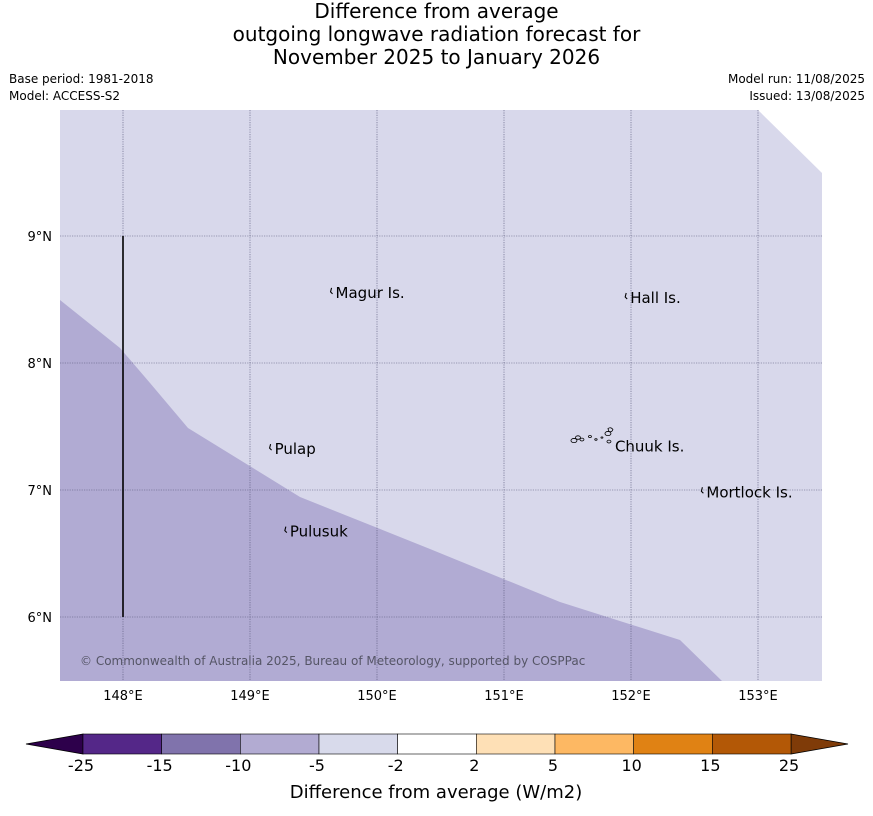 The image size is (873, 816). What do you see at coordinates (819, 744) in the screenshot?
I see `colorbar-over-arrow` at bounding box center [819, 744].